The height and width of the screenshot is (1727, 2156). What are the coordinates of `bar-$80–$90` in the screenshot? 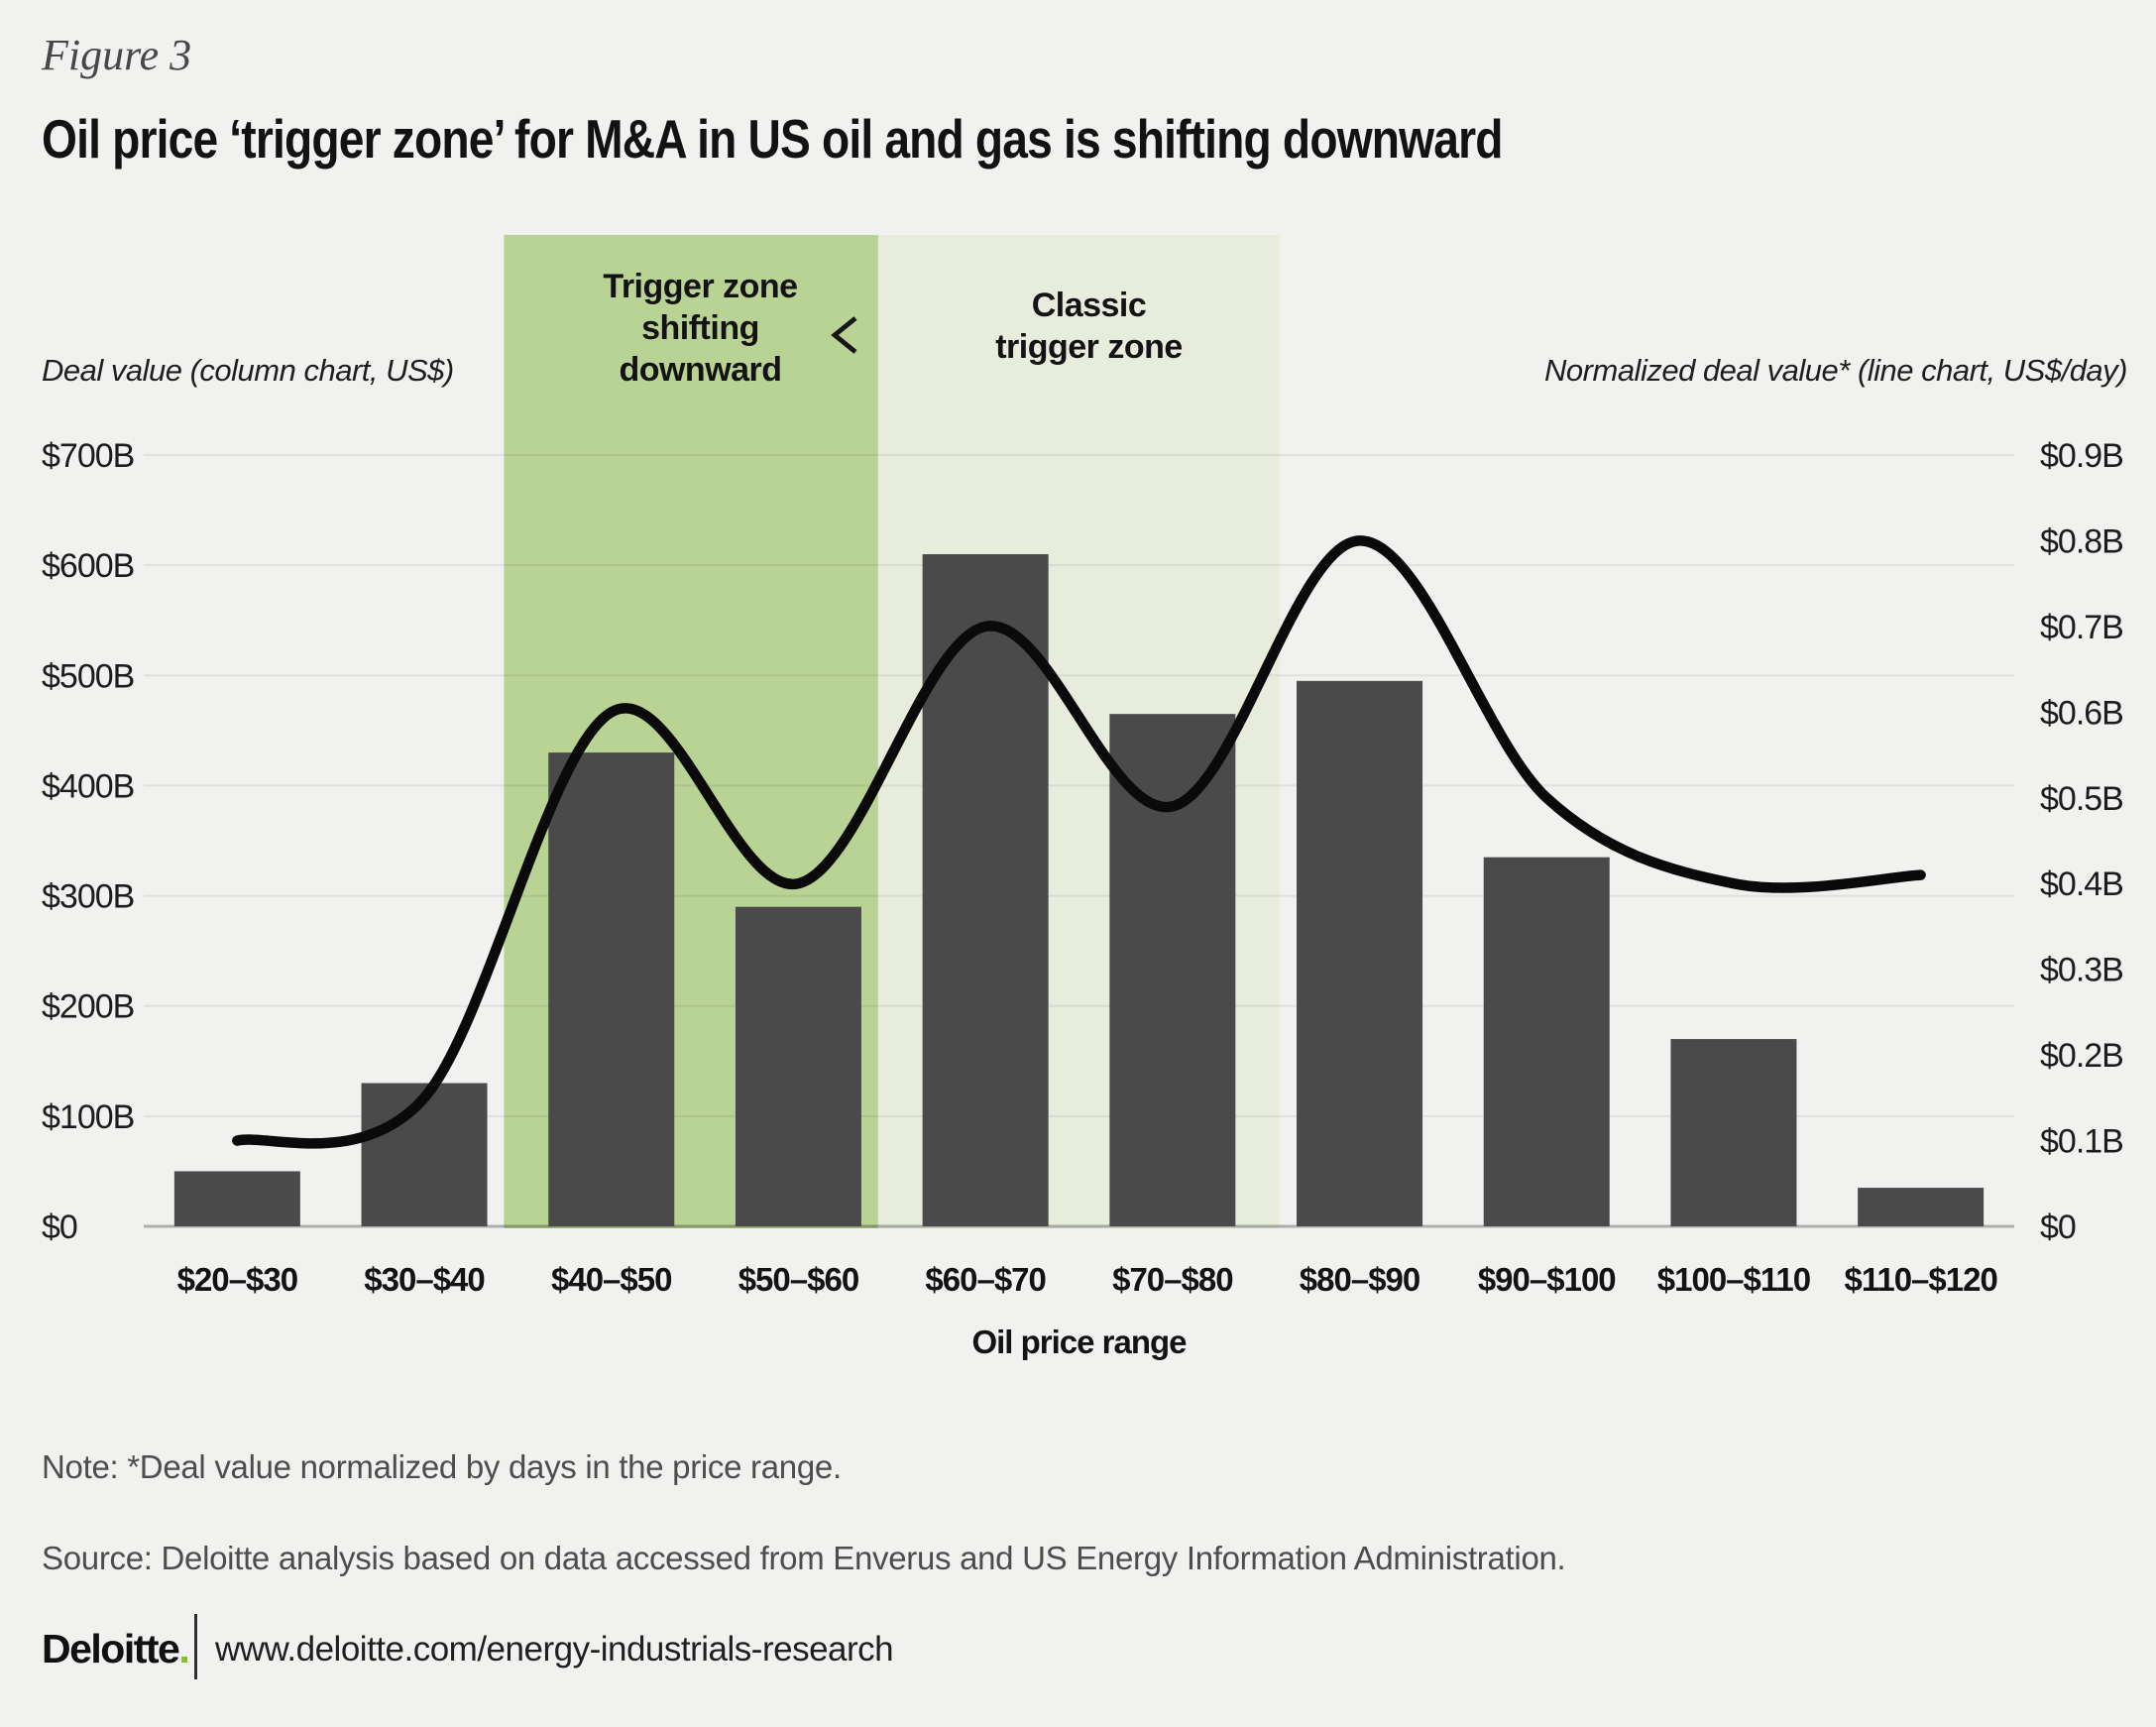 It's located at (1360, 953).